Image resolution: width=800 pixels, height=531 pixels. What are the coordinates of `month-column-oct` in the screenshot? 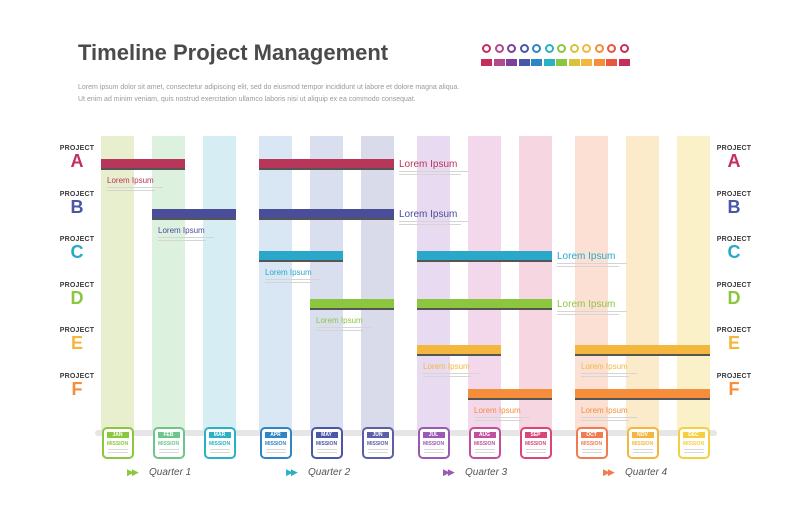 It's located at (591, 284).